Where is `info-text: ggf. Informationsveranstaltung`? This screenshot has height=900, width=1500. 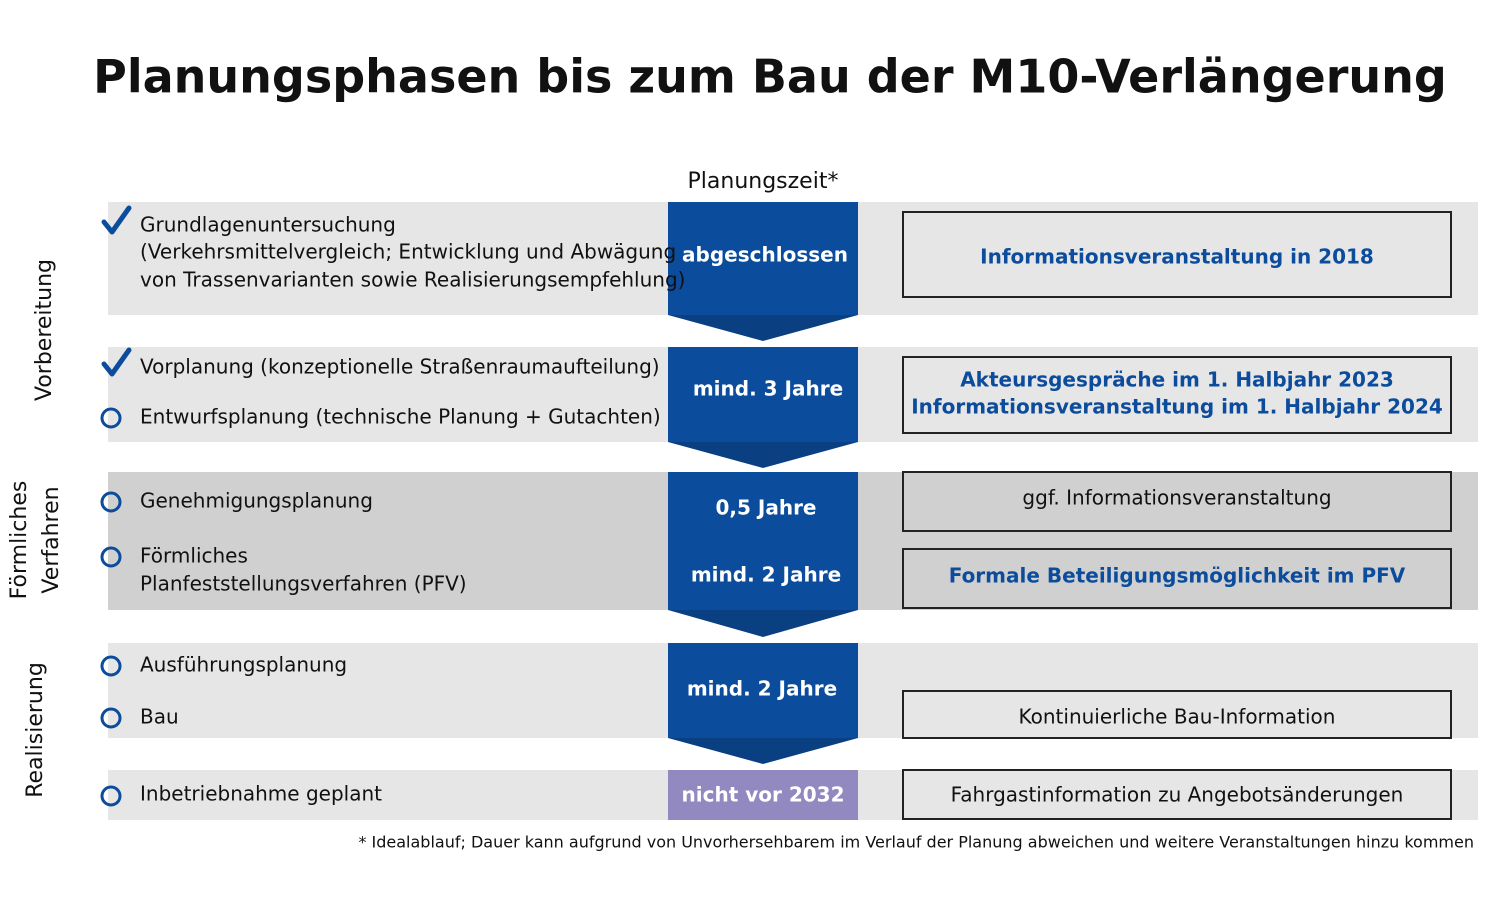 info-text: ggf. Informationsveranstaltung is located at coordinates (1176, 498).